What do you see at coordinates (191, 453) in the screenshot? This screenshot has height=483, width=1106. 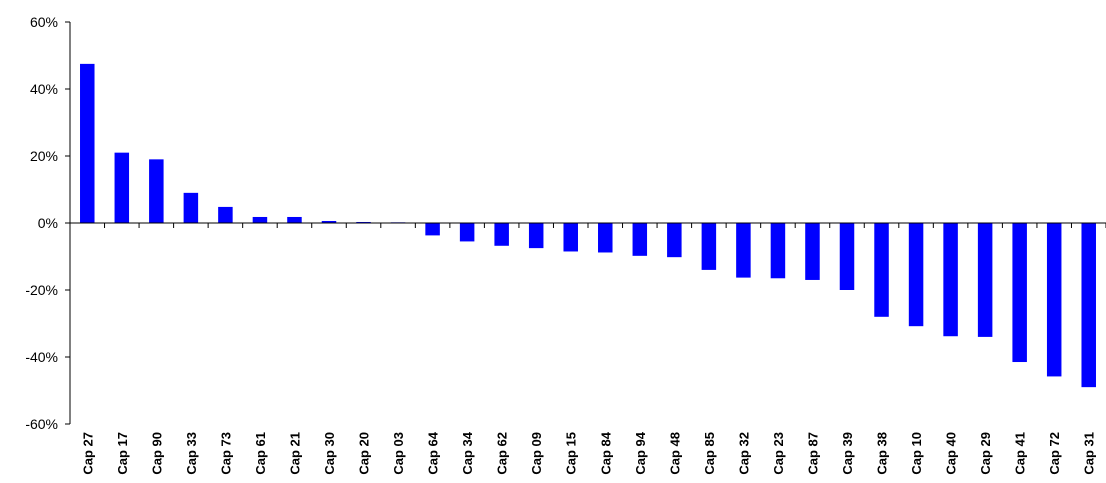 I see `x-tick-label: Cap 33` at bounding box center [191, 453].